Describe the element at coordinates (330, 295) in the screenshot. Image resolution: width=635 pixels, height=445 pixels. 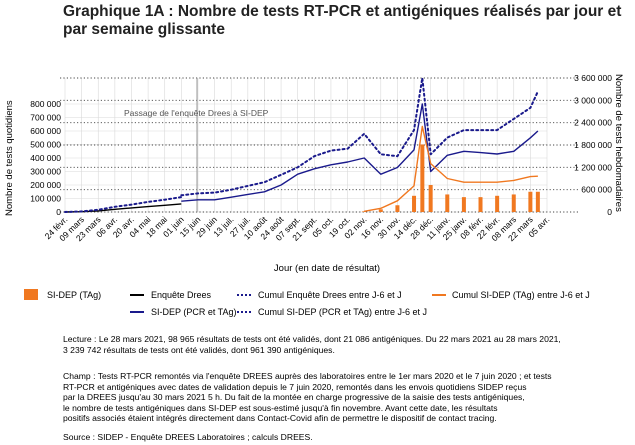
I see `legend-label-cumul-drees: Cumul Enquête Drees entre J-6 et J` at that location.